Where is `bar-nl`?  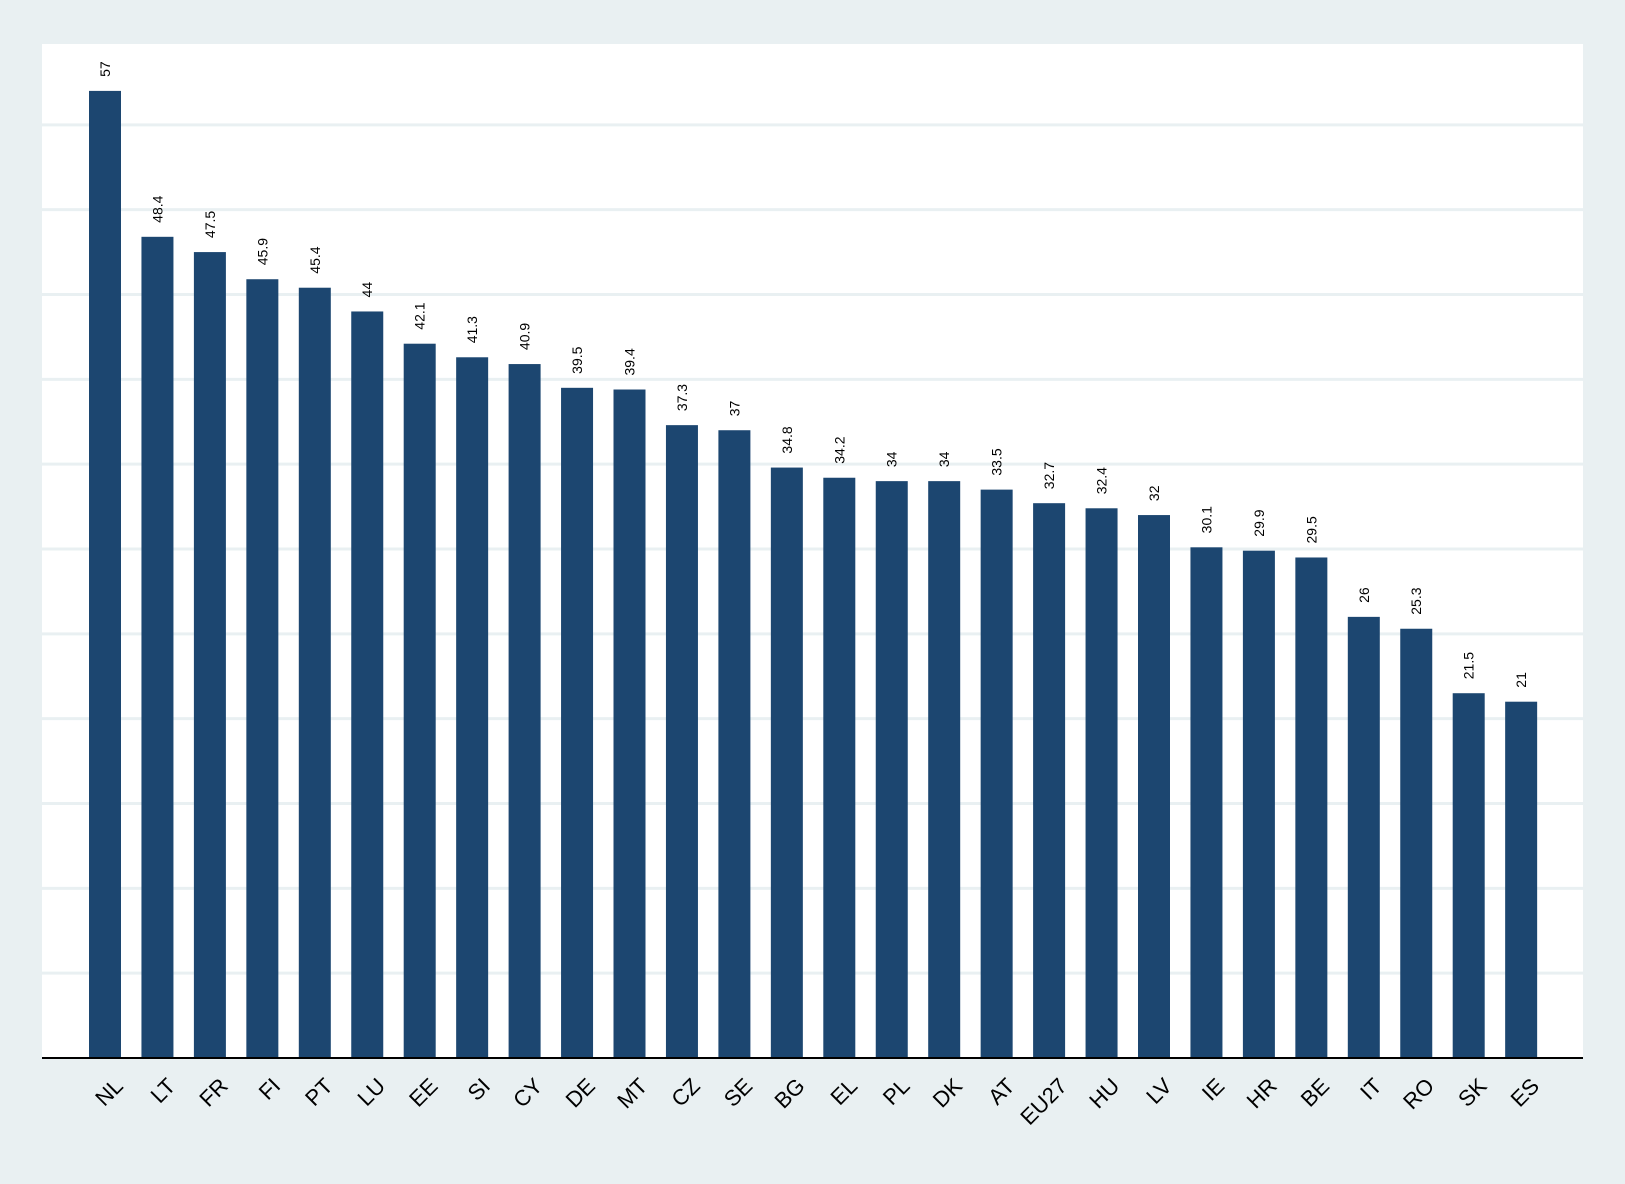 bar-nl is located at coordinates (105, 574).